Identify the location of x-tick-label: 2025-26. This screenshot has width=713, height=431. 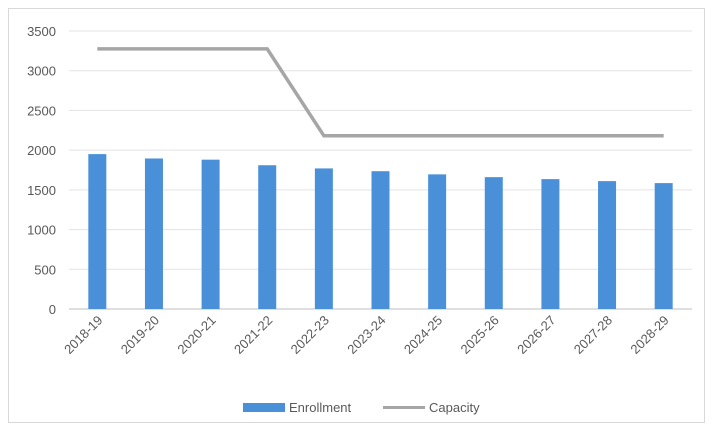
(480, 335).